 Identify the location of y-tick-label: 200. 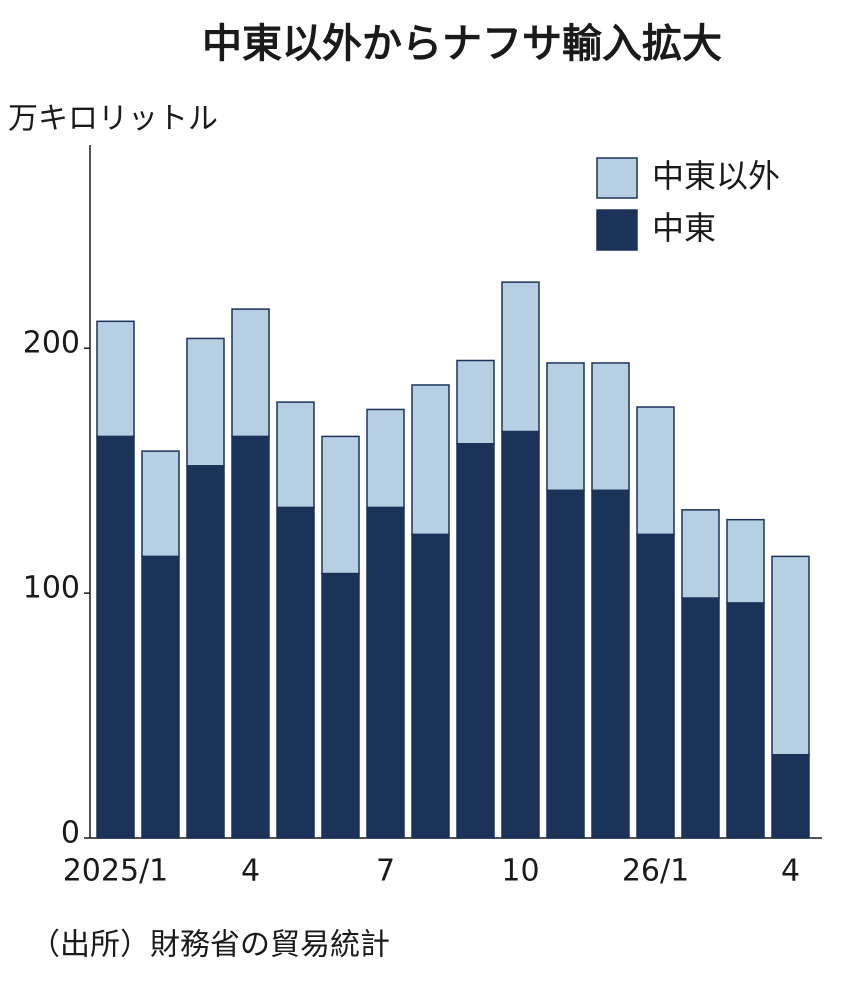
(51, 343).